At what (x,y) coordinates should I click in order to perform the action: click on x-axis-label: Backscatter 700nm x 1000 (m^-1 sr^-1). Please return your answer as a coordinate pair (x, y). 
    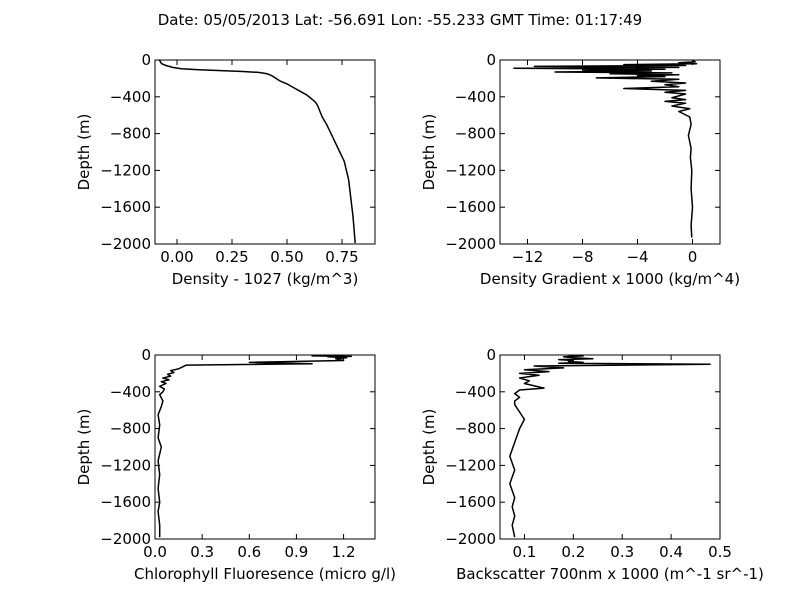
    Looking at the image, I should click on (610, 574).